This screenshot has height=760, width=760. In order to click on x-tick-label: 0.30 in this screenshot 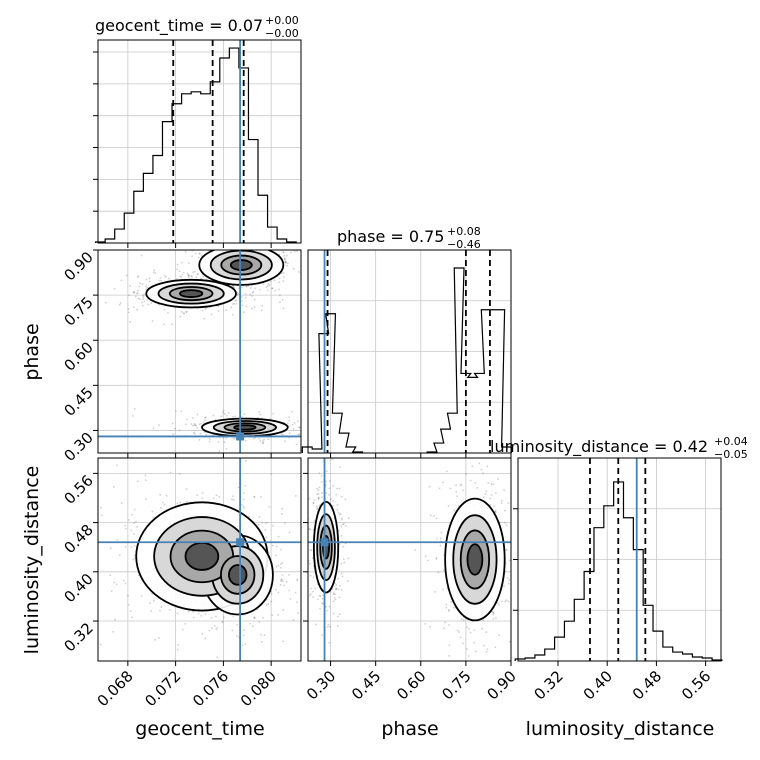, I will do `click(321, 685)`.